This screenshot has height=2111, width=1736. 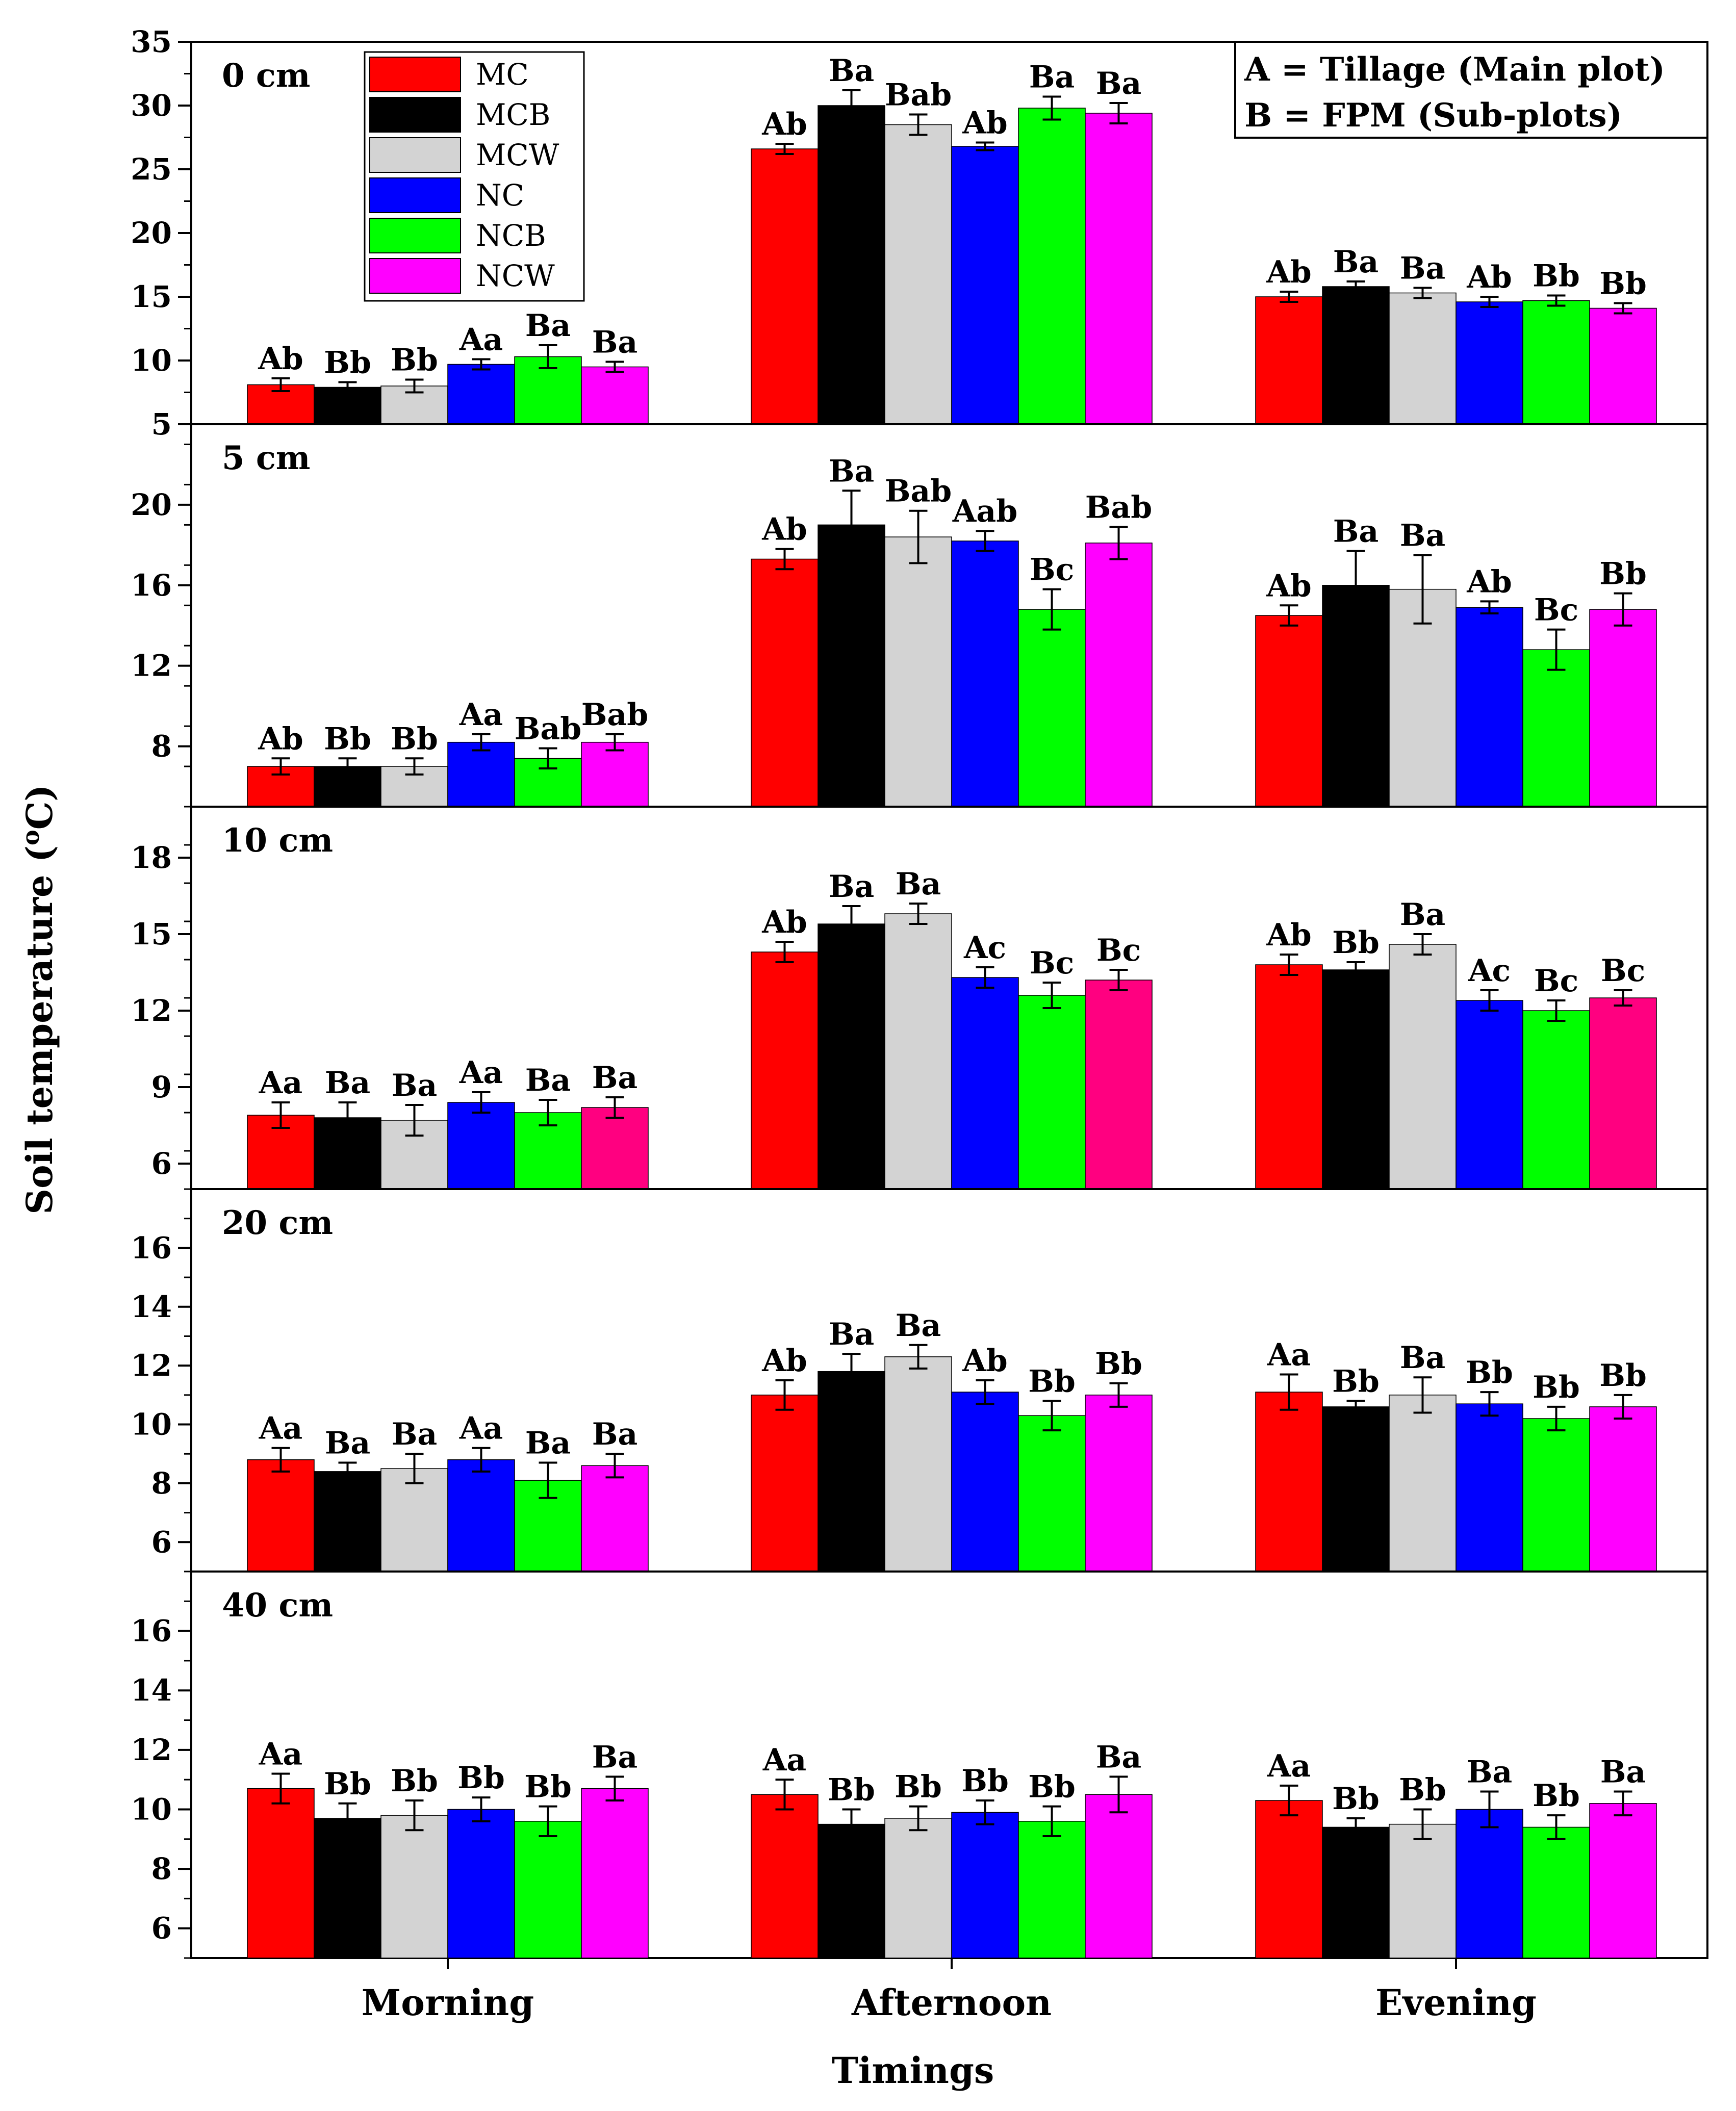 I want to click on legend-label: NC, so click(x=500, y=195).